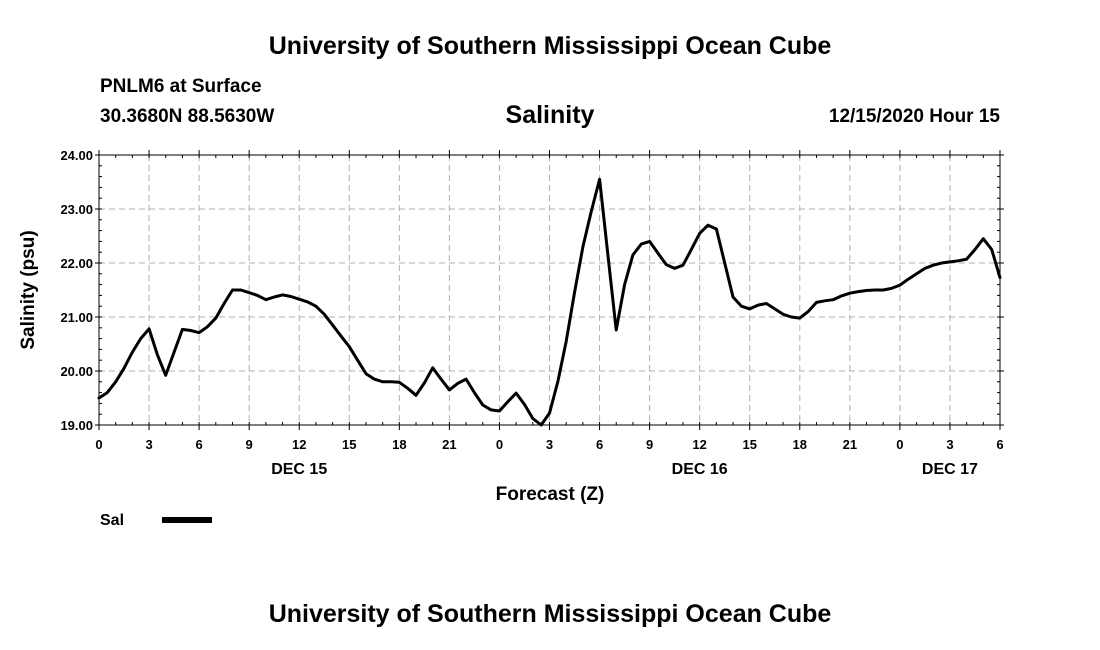  I want to click on day-label: DEC 15, so click(299, 469).